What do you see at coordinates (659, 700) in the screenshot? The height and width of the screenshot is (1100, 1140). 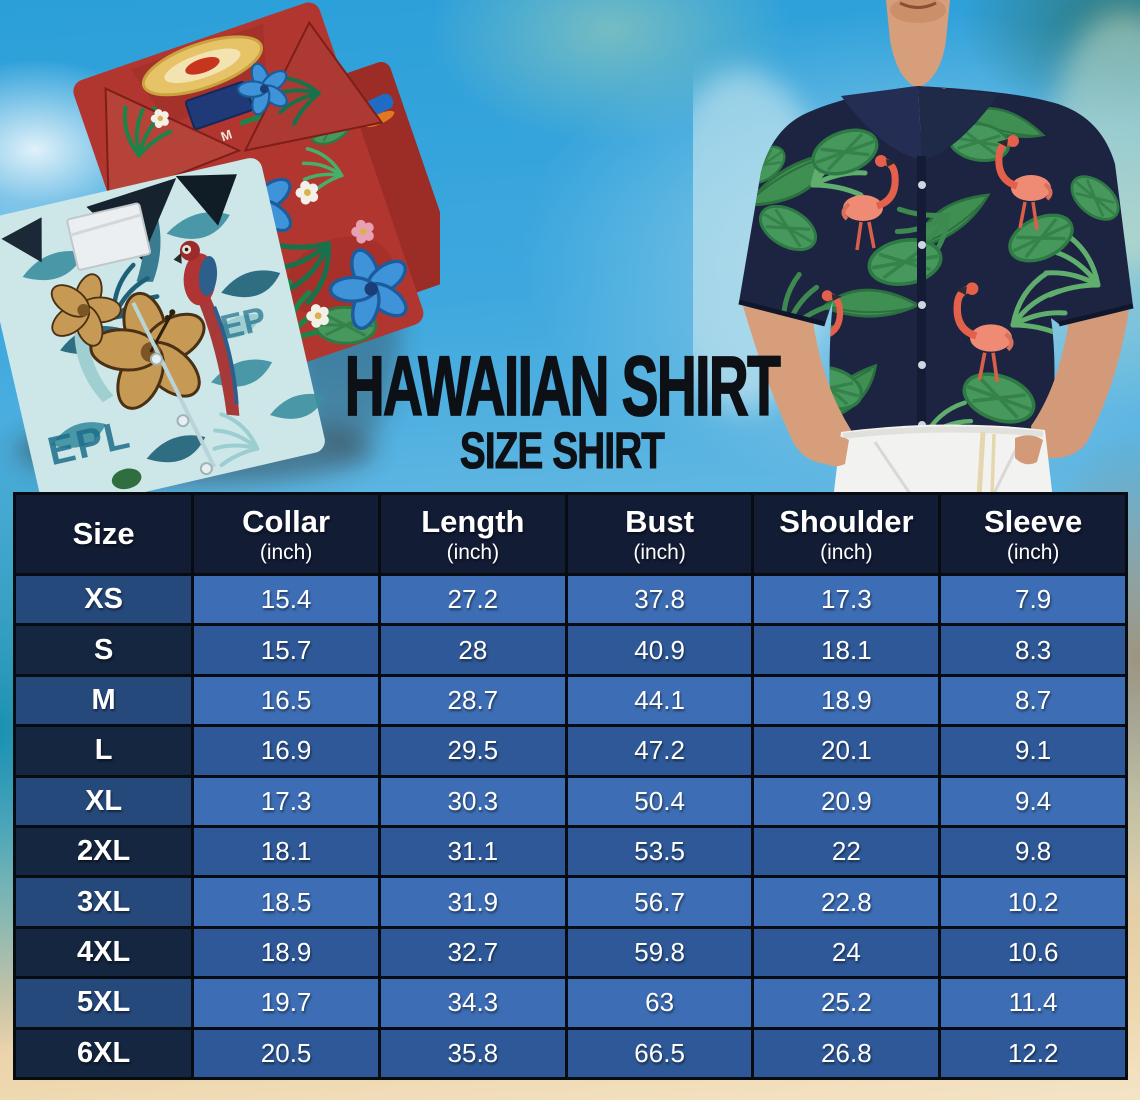 I see `value-cell: 44.1` at bounding box center [659, 700].